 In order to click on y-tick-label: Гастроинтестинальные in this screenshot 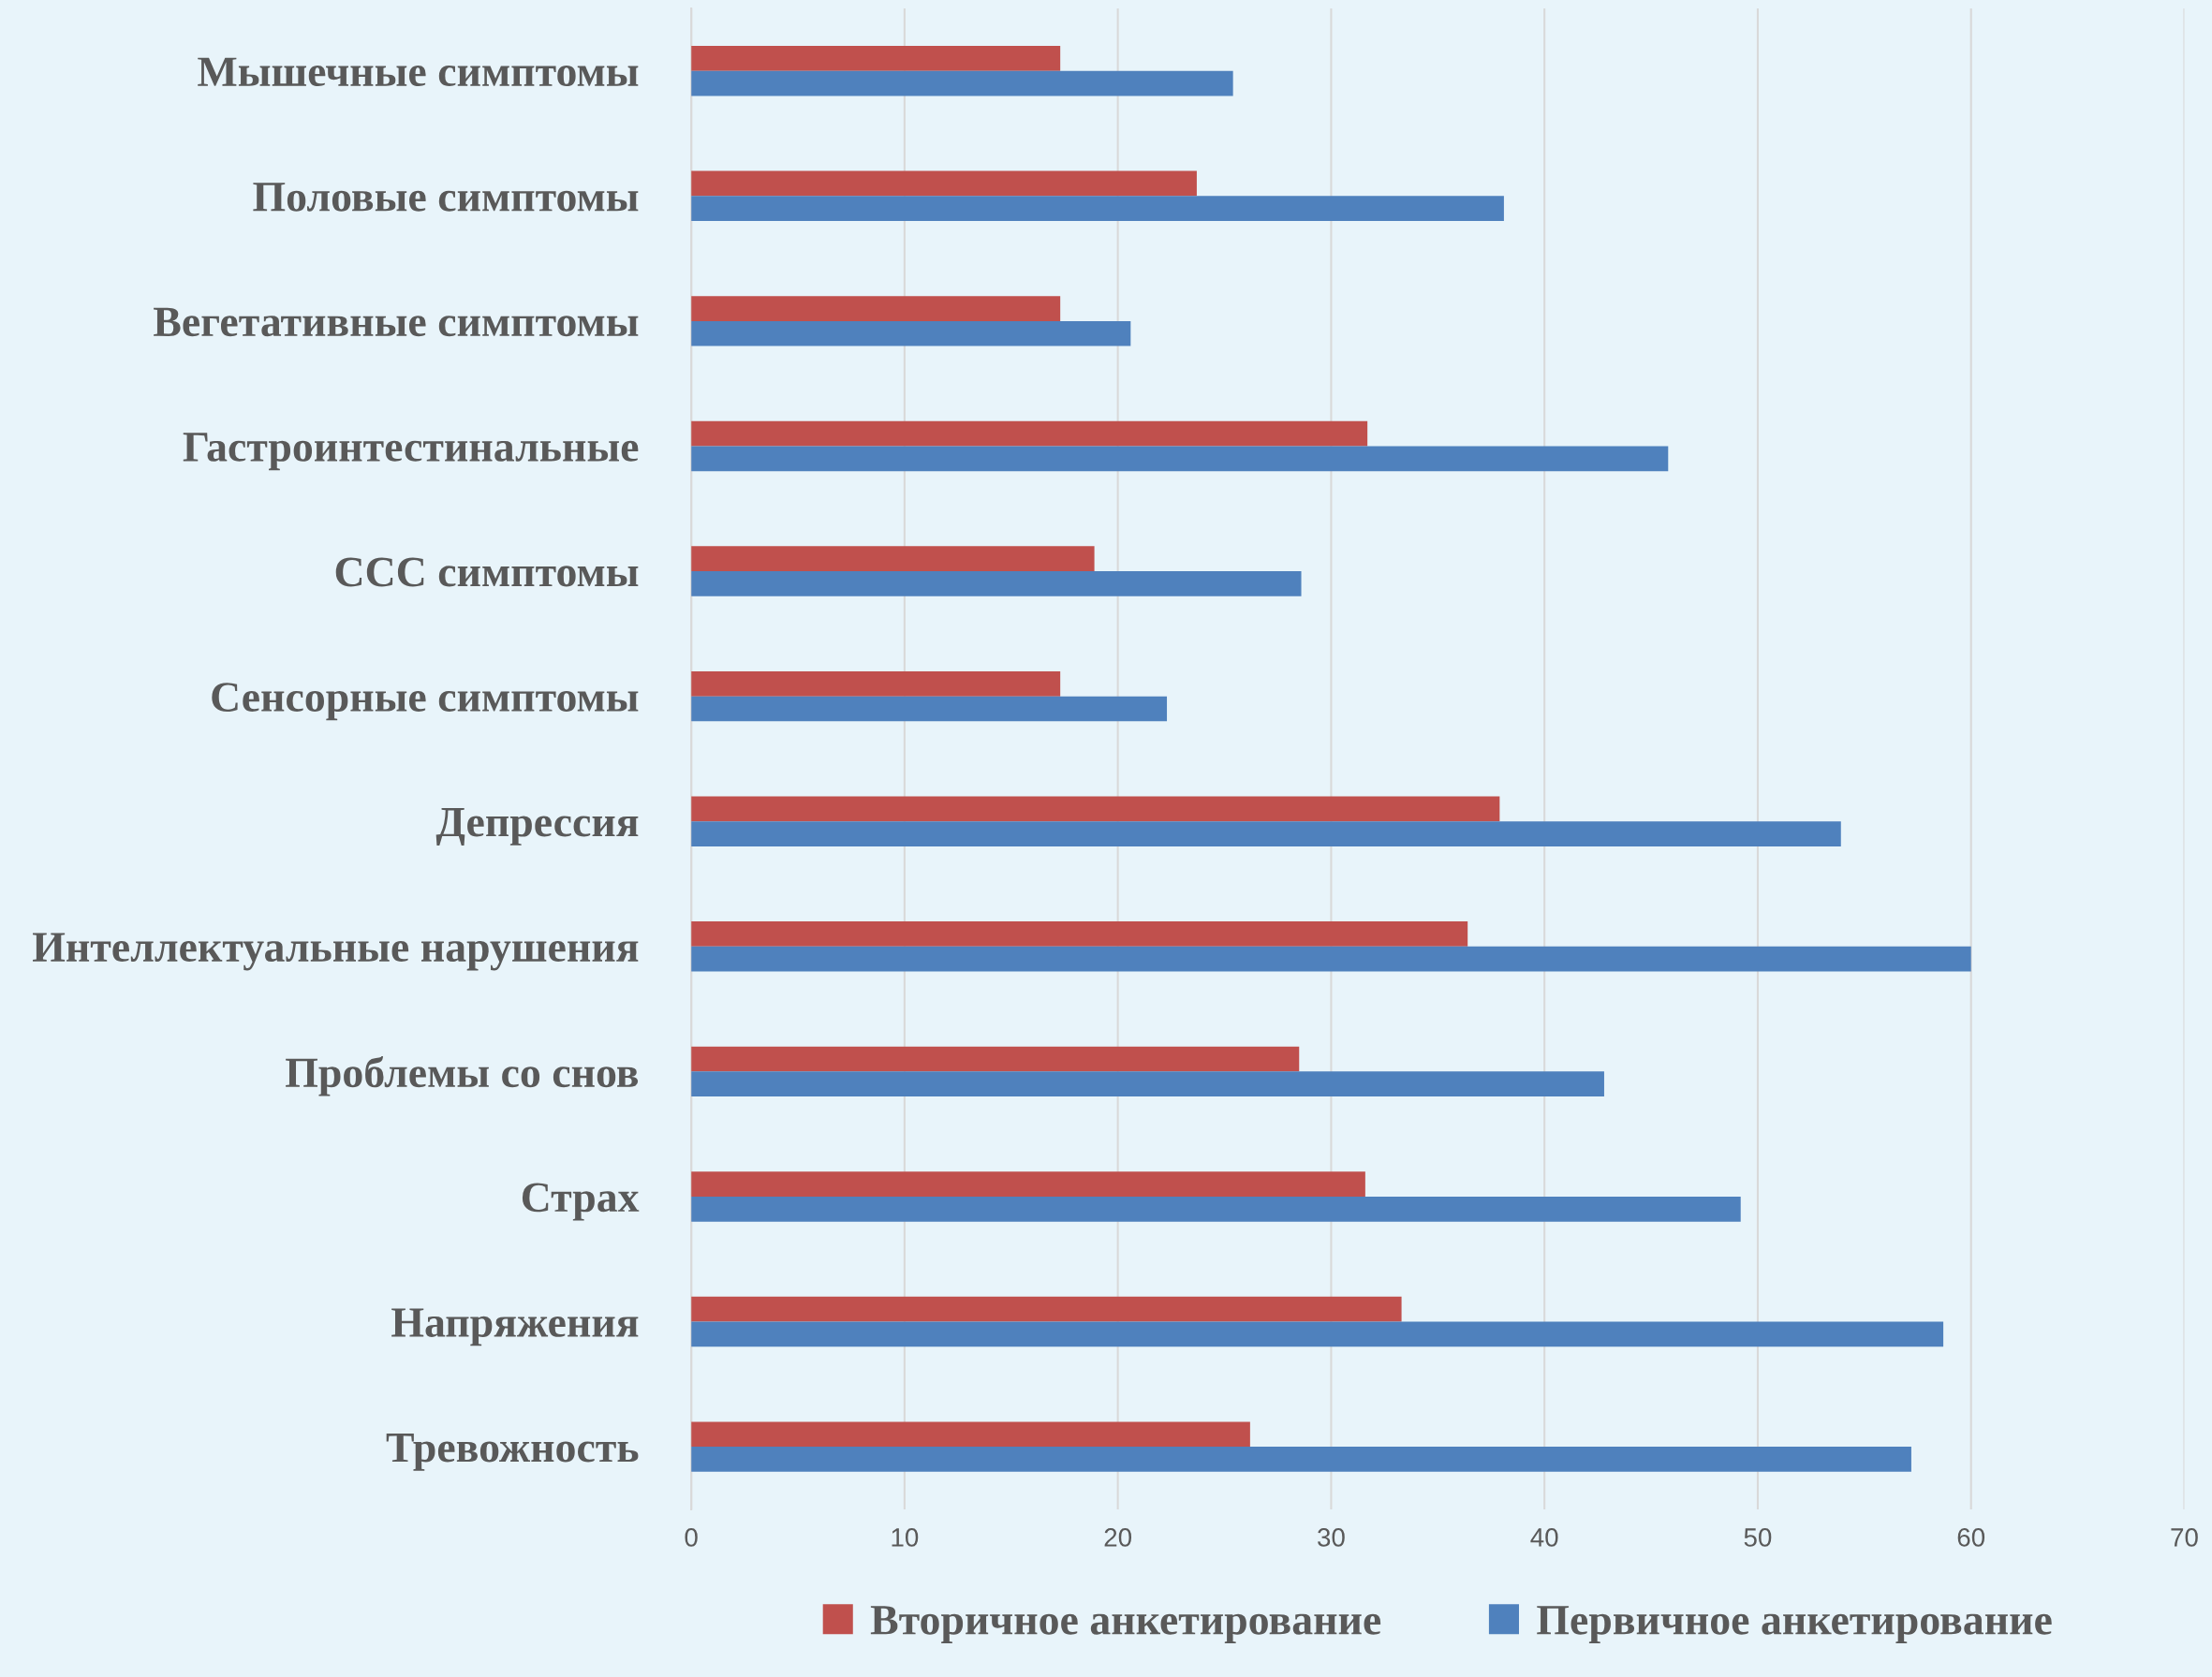, I will do `click(411, 452)`.